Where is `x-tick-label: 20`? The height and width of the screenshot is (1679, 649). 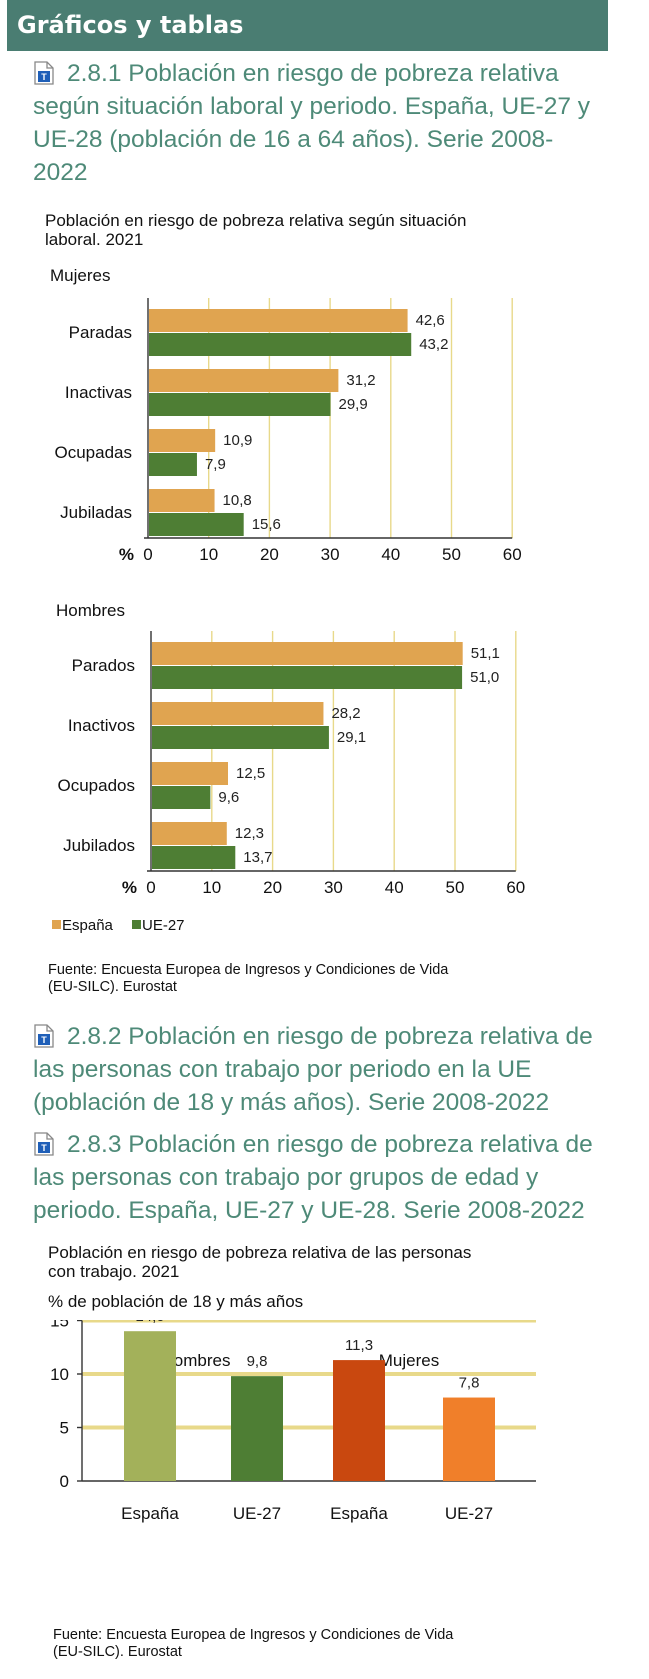
x-tick-label: 20 is located at coordinates (272, 887).